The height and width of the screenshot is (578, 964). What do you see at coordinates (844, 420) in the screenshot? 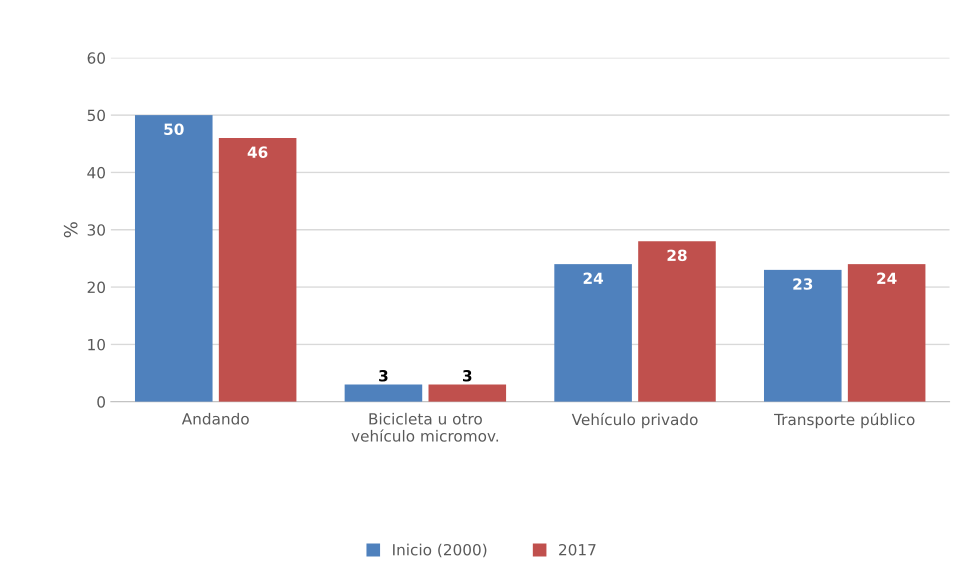
I see `x-tick-label: Transporte público` at bounding box center [844, 420].